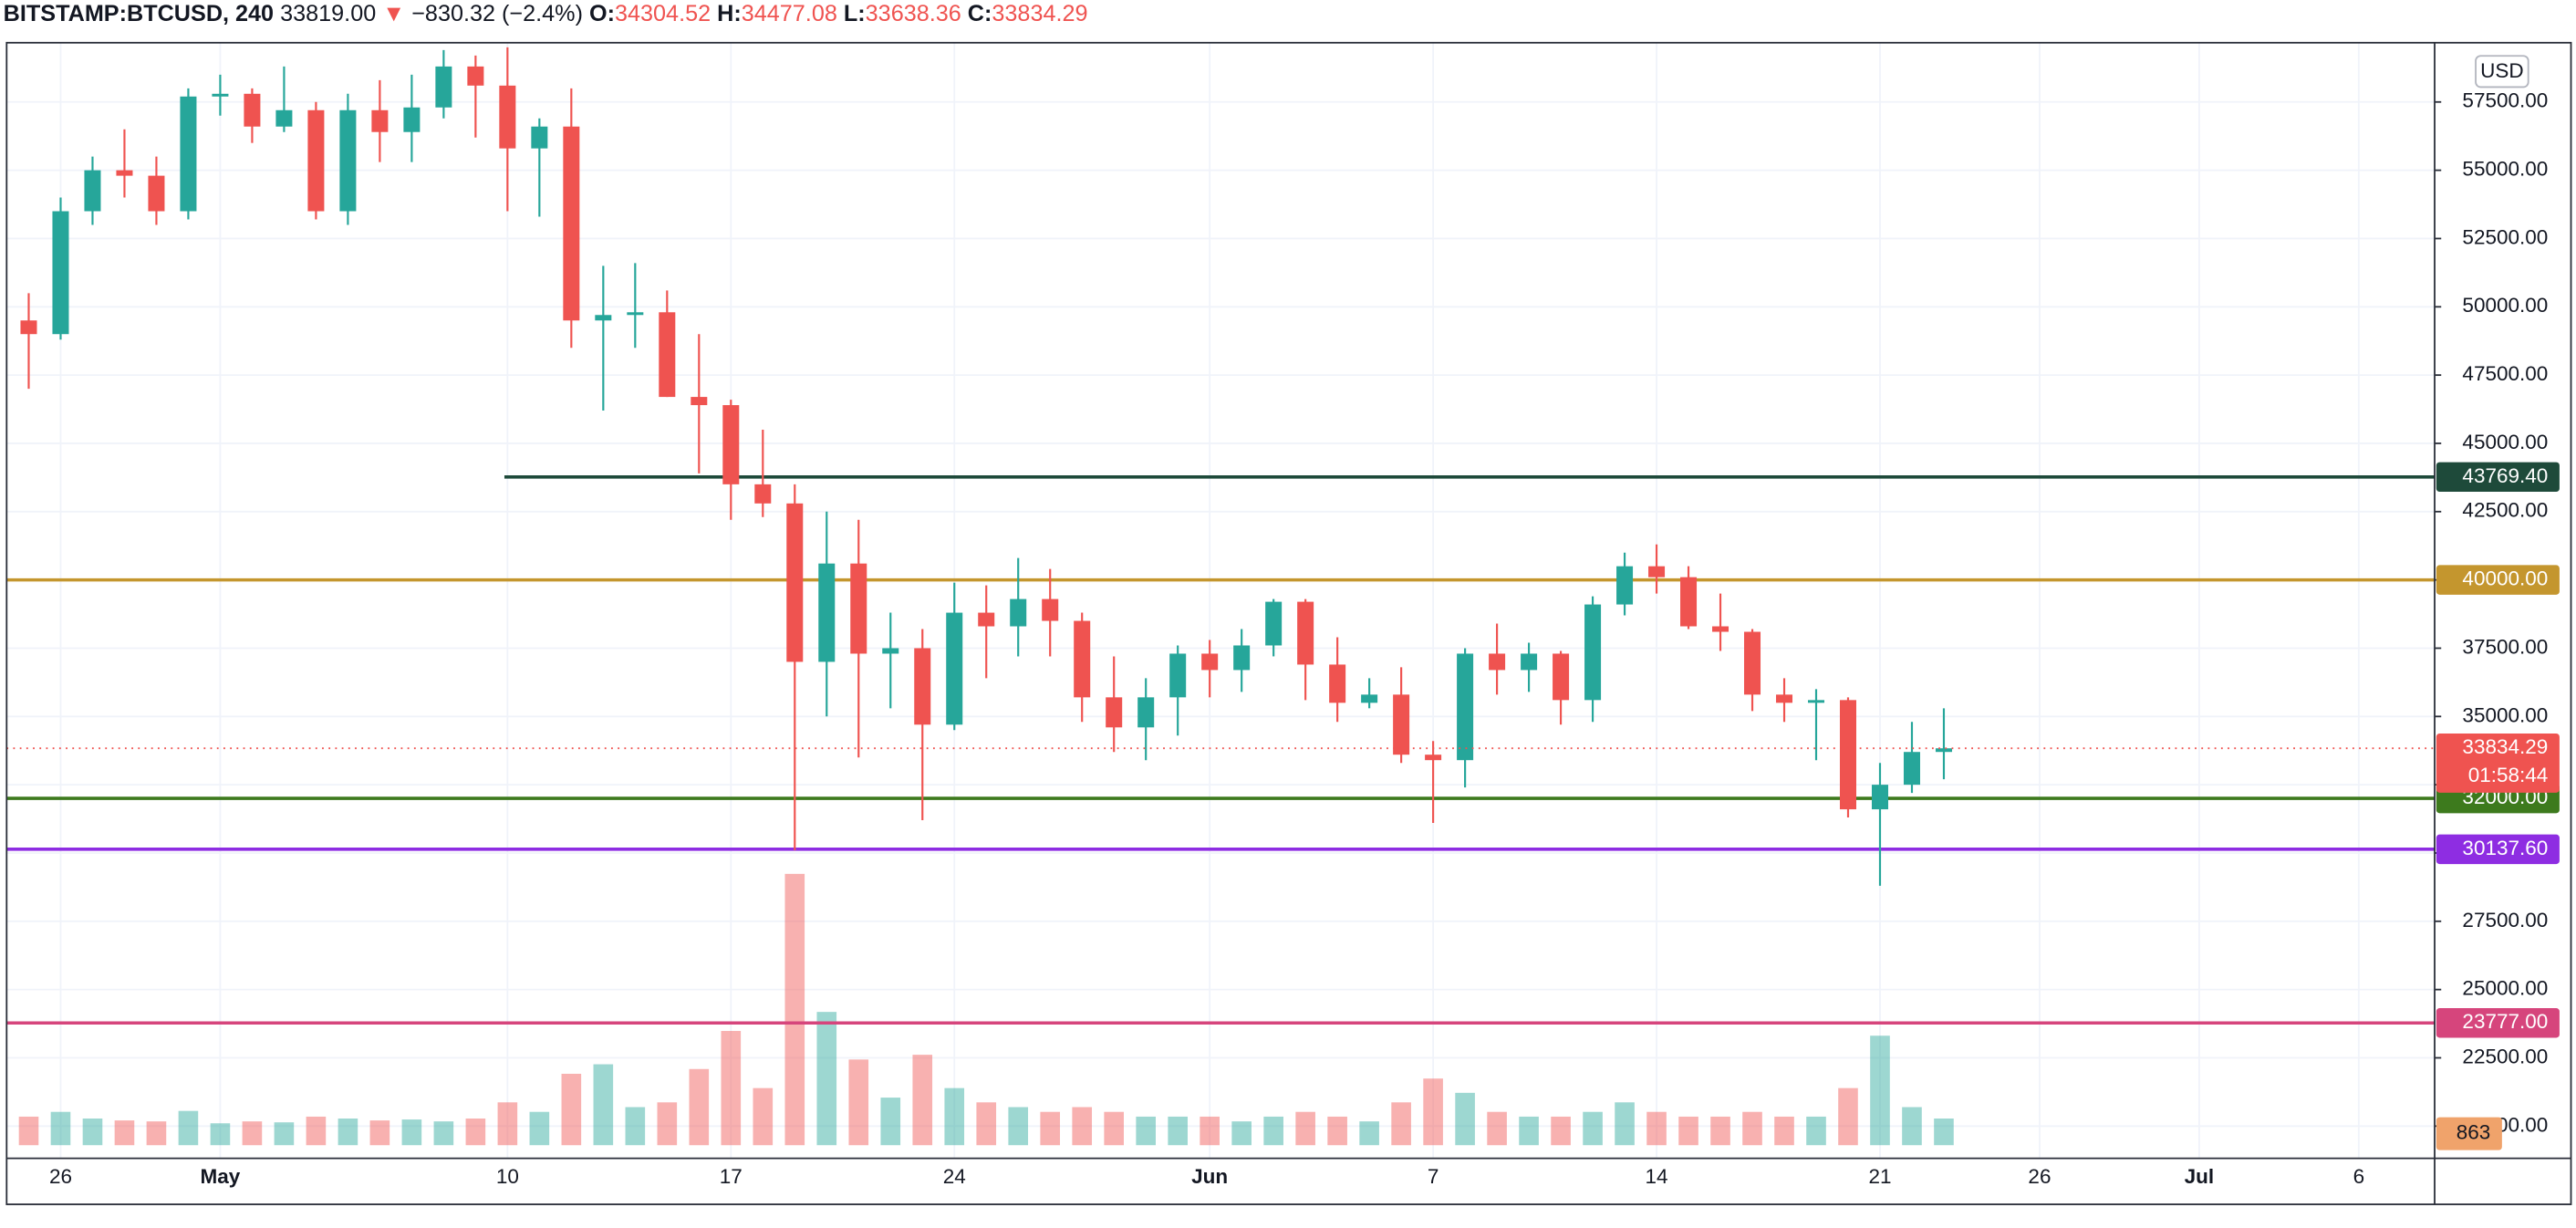 The image size is (2576, 1228). Describe the element at coordinates (2505, 476) in the screenshot. I see `level-label: 43769.40` at that location.